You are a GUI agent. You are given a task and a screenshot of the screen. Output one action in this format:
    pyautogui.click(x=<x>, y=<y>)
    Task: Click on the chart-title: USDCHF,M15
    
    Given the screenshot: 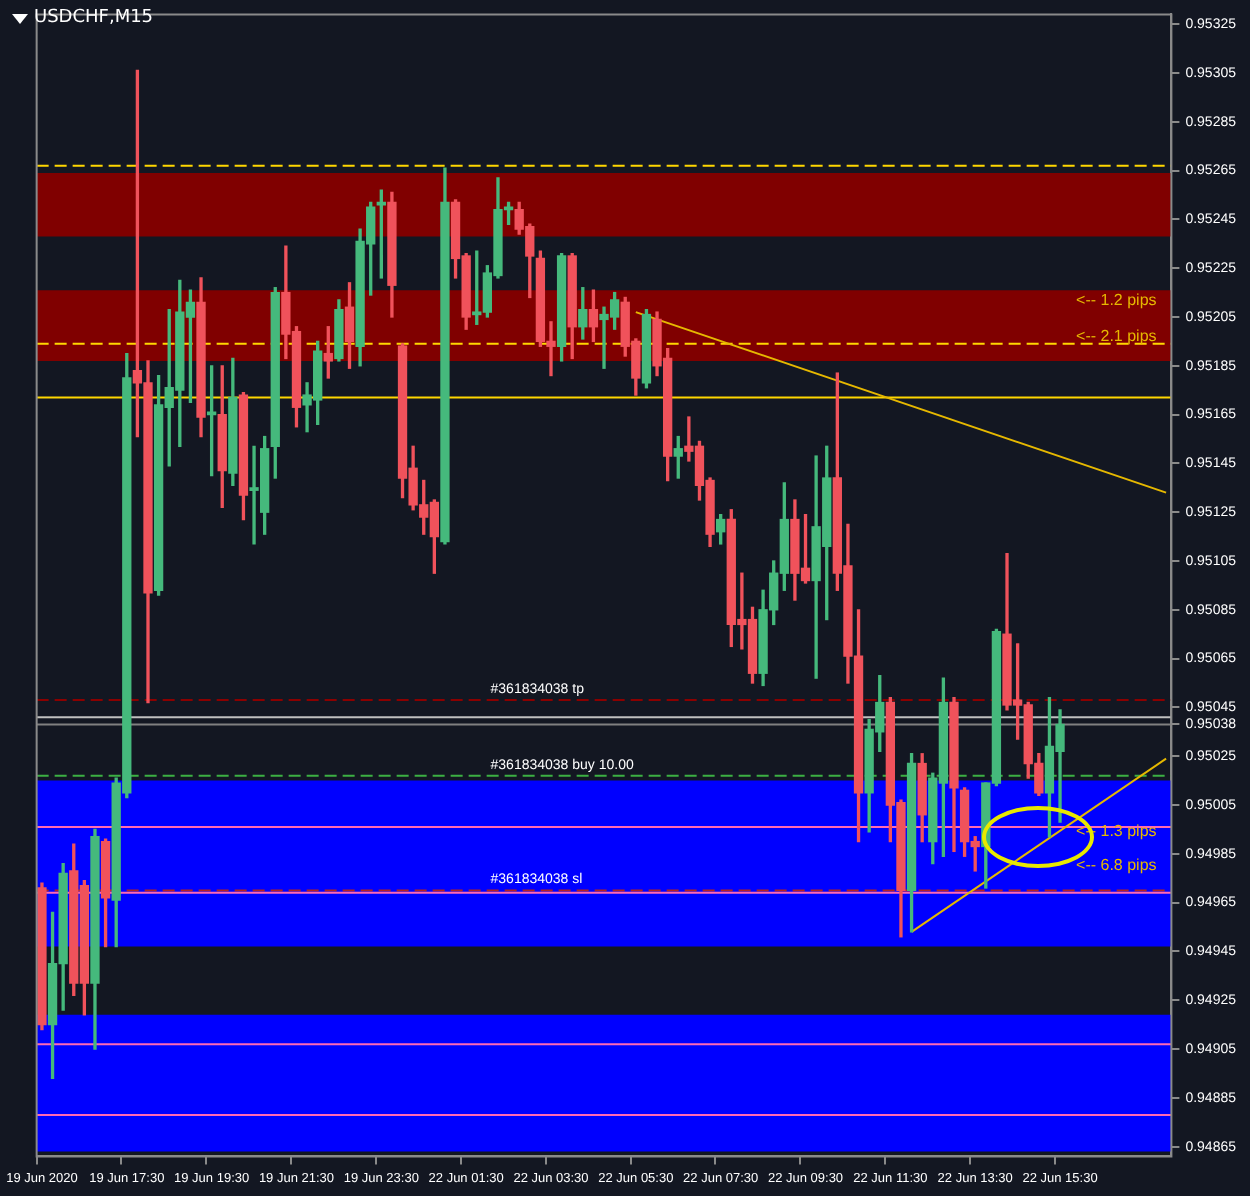 What is the action you would take?
    pyautogui.click(x=94, y=18)
    